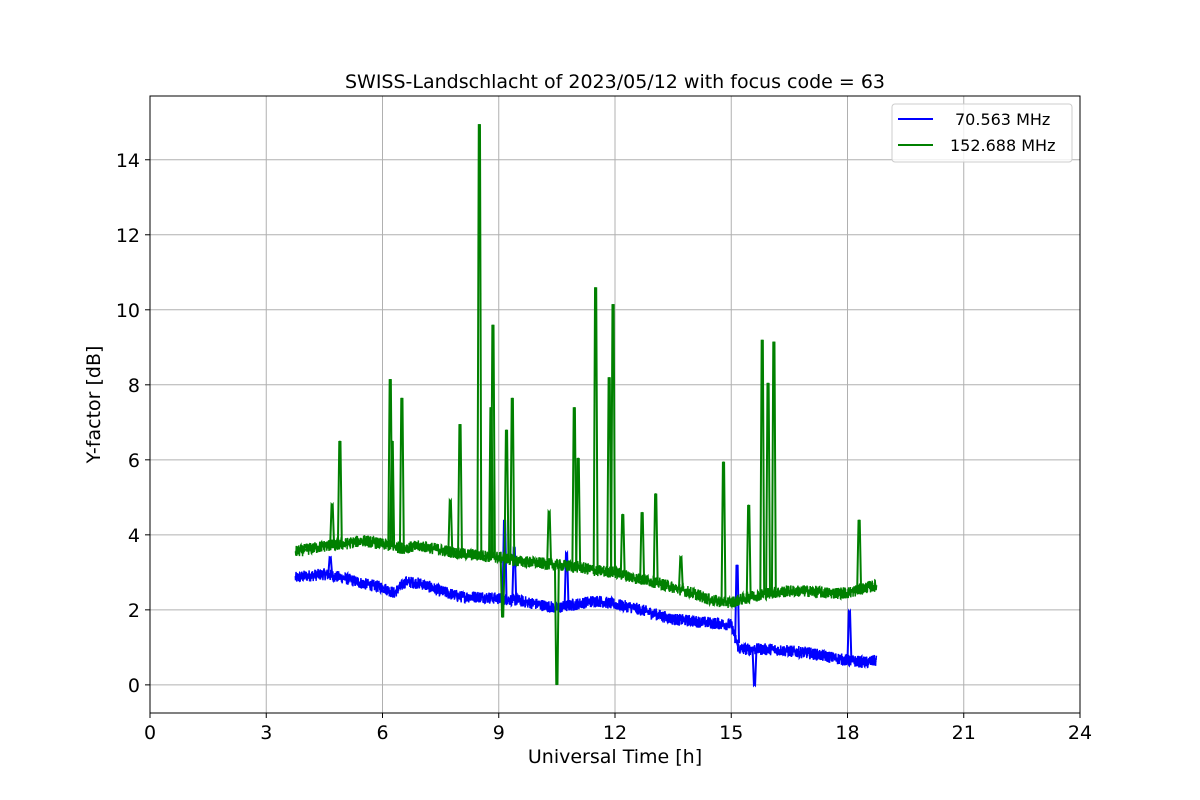 The width and height of the screenshot is (1200, 800). I want to click on x-tick-label: 6, so click(382, 733).